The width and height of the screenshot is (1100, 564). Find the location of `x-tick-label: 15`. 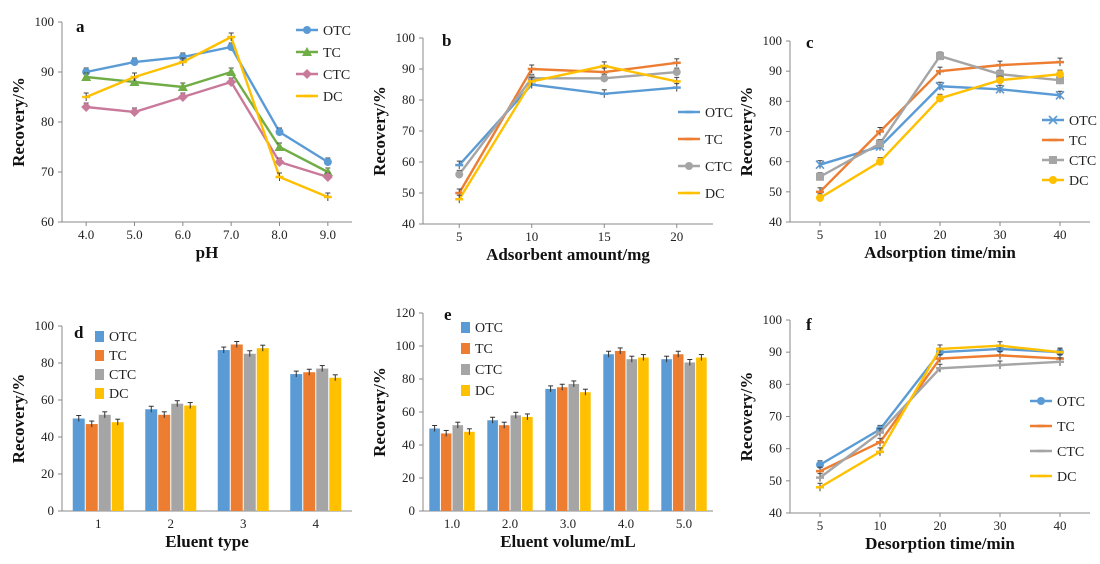

x-tick-label: 15 is located at coordinates (604, 236).